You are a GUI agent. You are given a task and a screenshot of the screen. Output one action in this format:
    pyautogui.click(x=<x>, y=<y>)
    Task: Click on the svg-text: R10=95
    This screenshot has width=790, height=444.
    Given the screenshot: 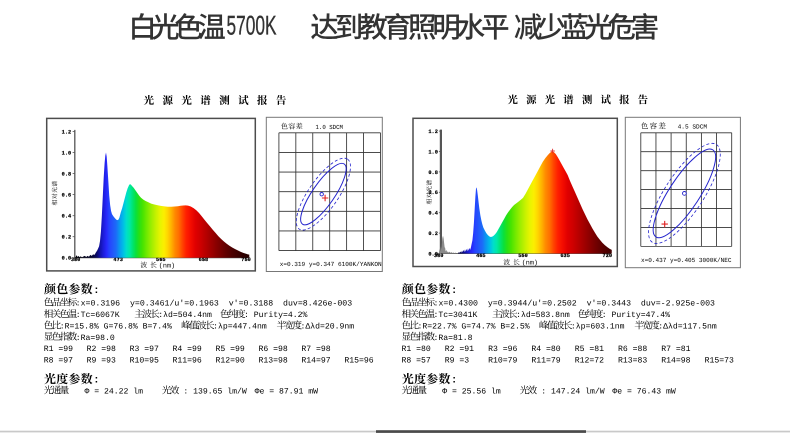 What is the action you would take?
    pyautogui.click(x=144, y=361)
    